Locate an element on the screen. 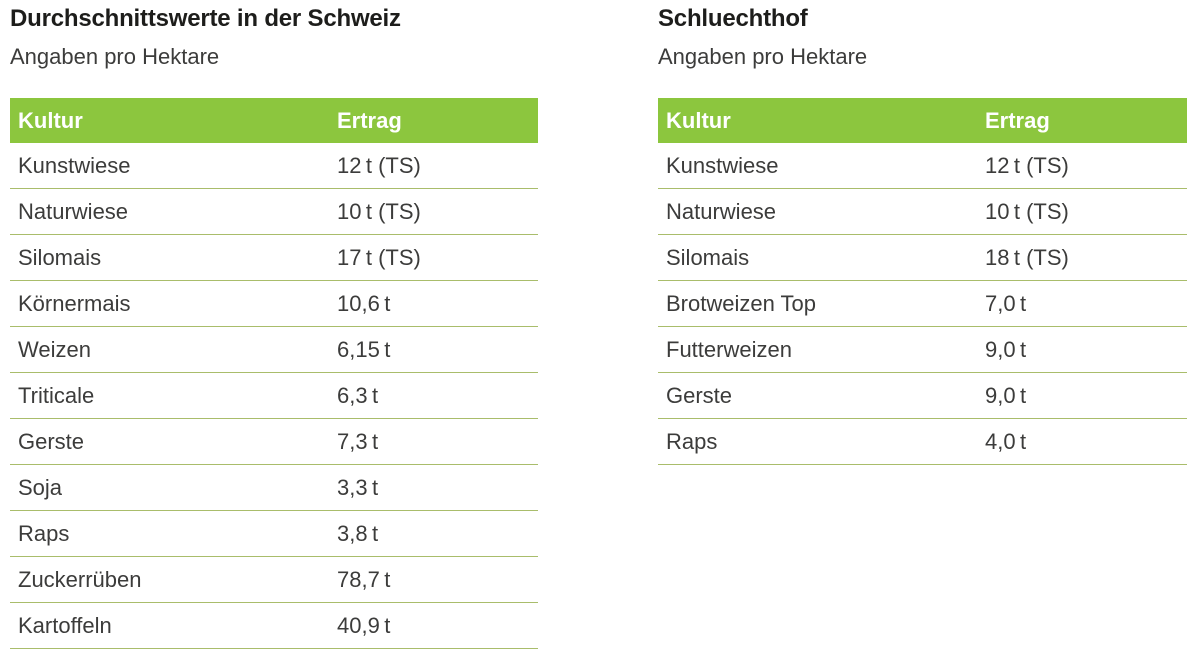 Image resolution: width=1202 pixels, height=664 pixels. table-row: Zuckerrüben 78,7 t is located at coordinates (274, 580).